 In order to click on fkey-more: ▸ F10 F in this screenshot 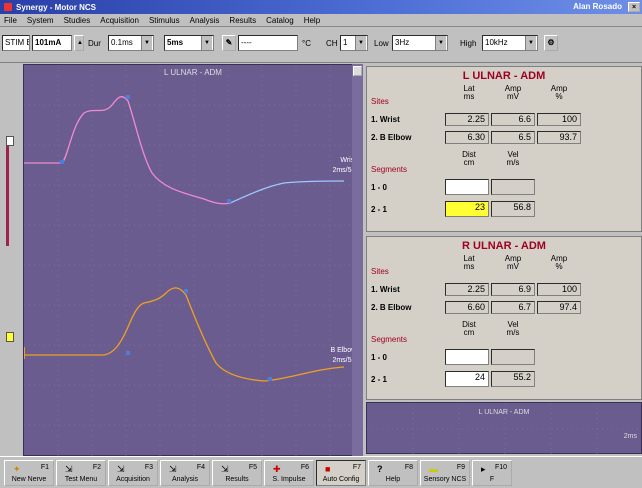, I will do `click(492, 473)`.